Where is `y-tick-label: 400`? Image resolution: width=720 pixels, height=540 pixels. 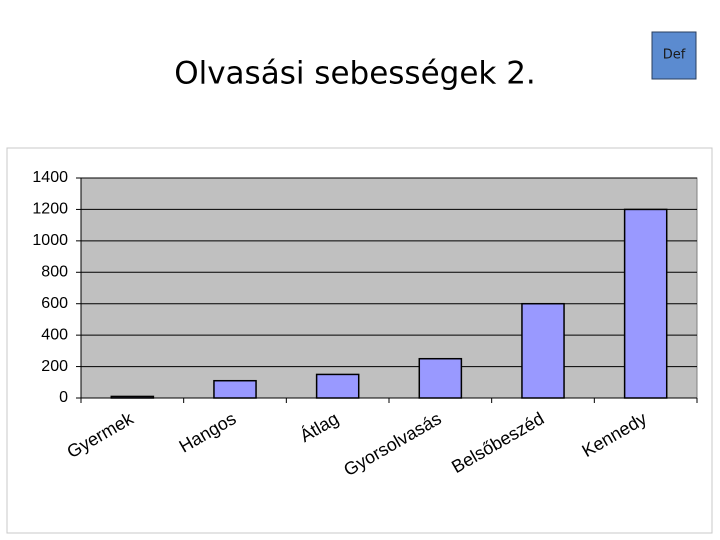
y-tick-label: 400 is located at coordinates (54, 334).